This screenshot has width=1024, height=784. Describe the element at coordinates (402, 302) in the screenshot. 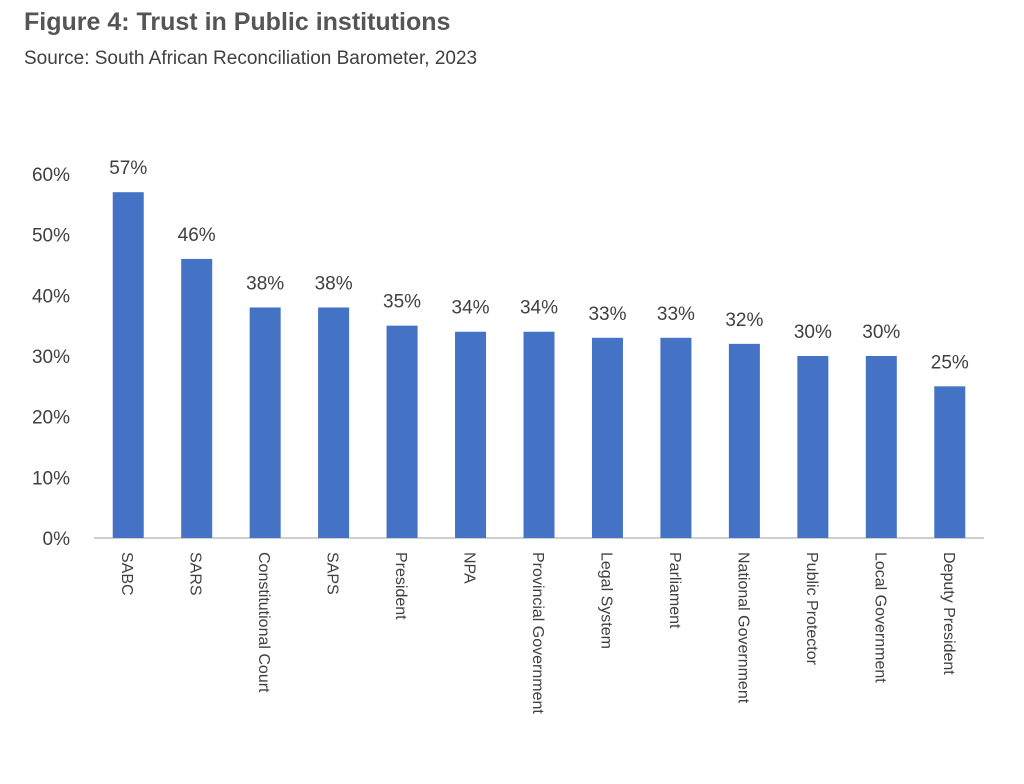

I see `data-label: 35%` at that location.